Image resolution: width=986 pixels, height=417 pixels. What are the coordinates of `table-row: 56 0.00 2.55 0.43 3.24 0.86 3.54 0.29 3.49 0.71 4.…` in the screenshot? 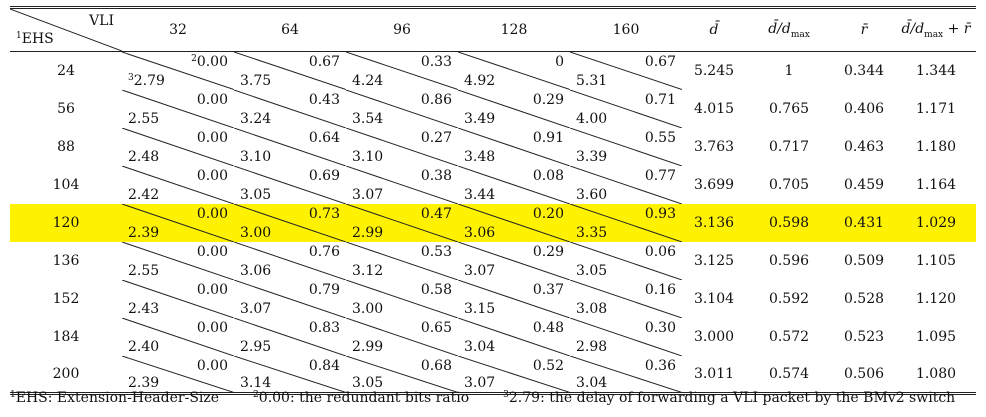 It's located at (493, 109).